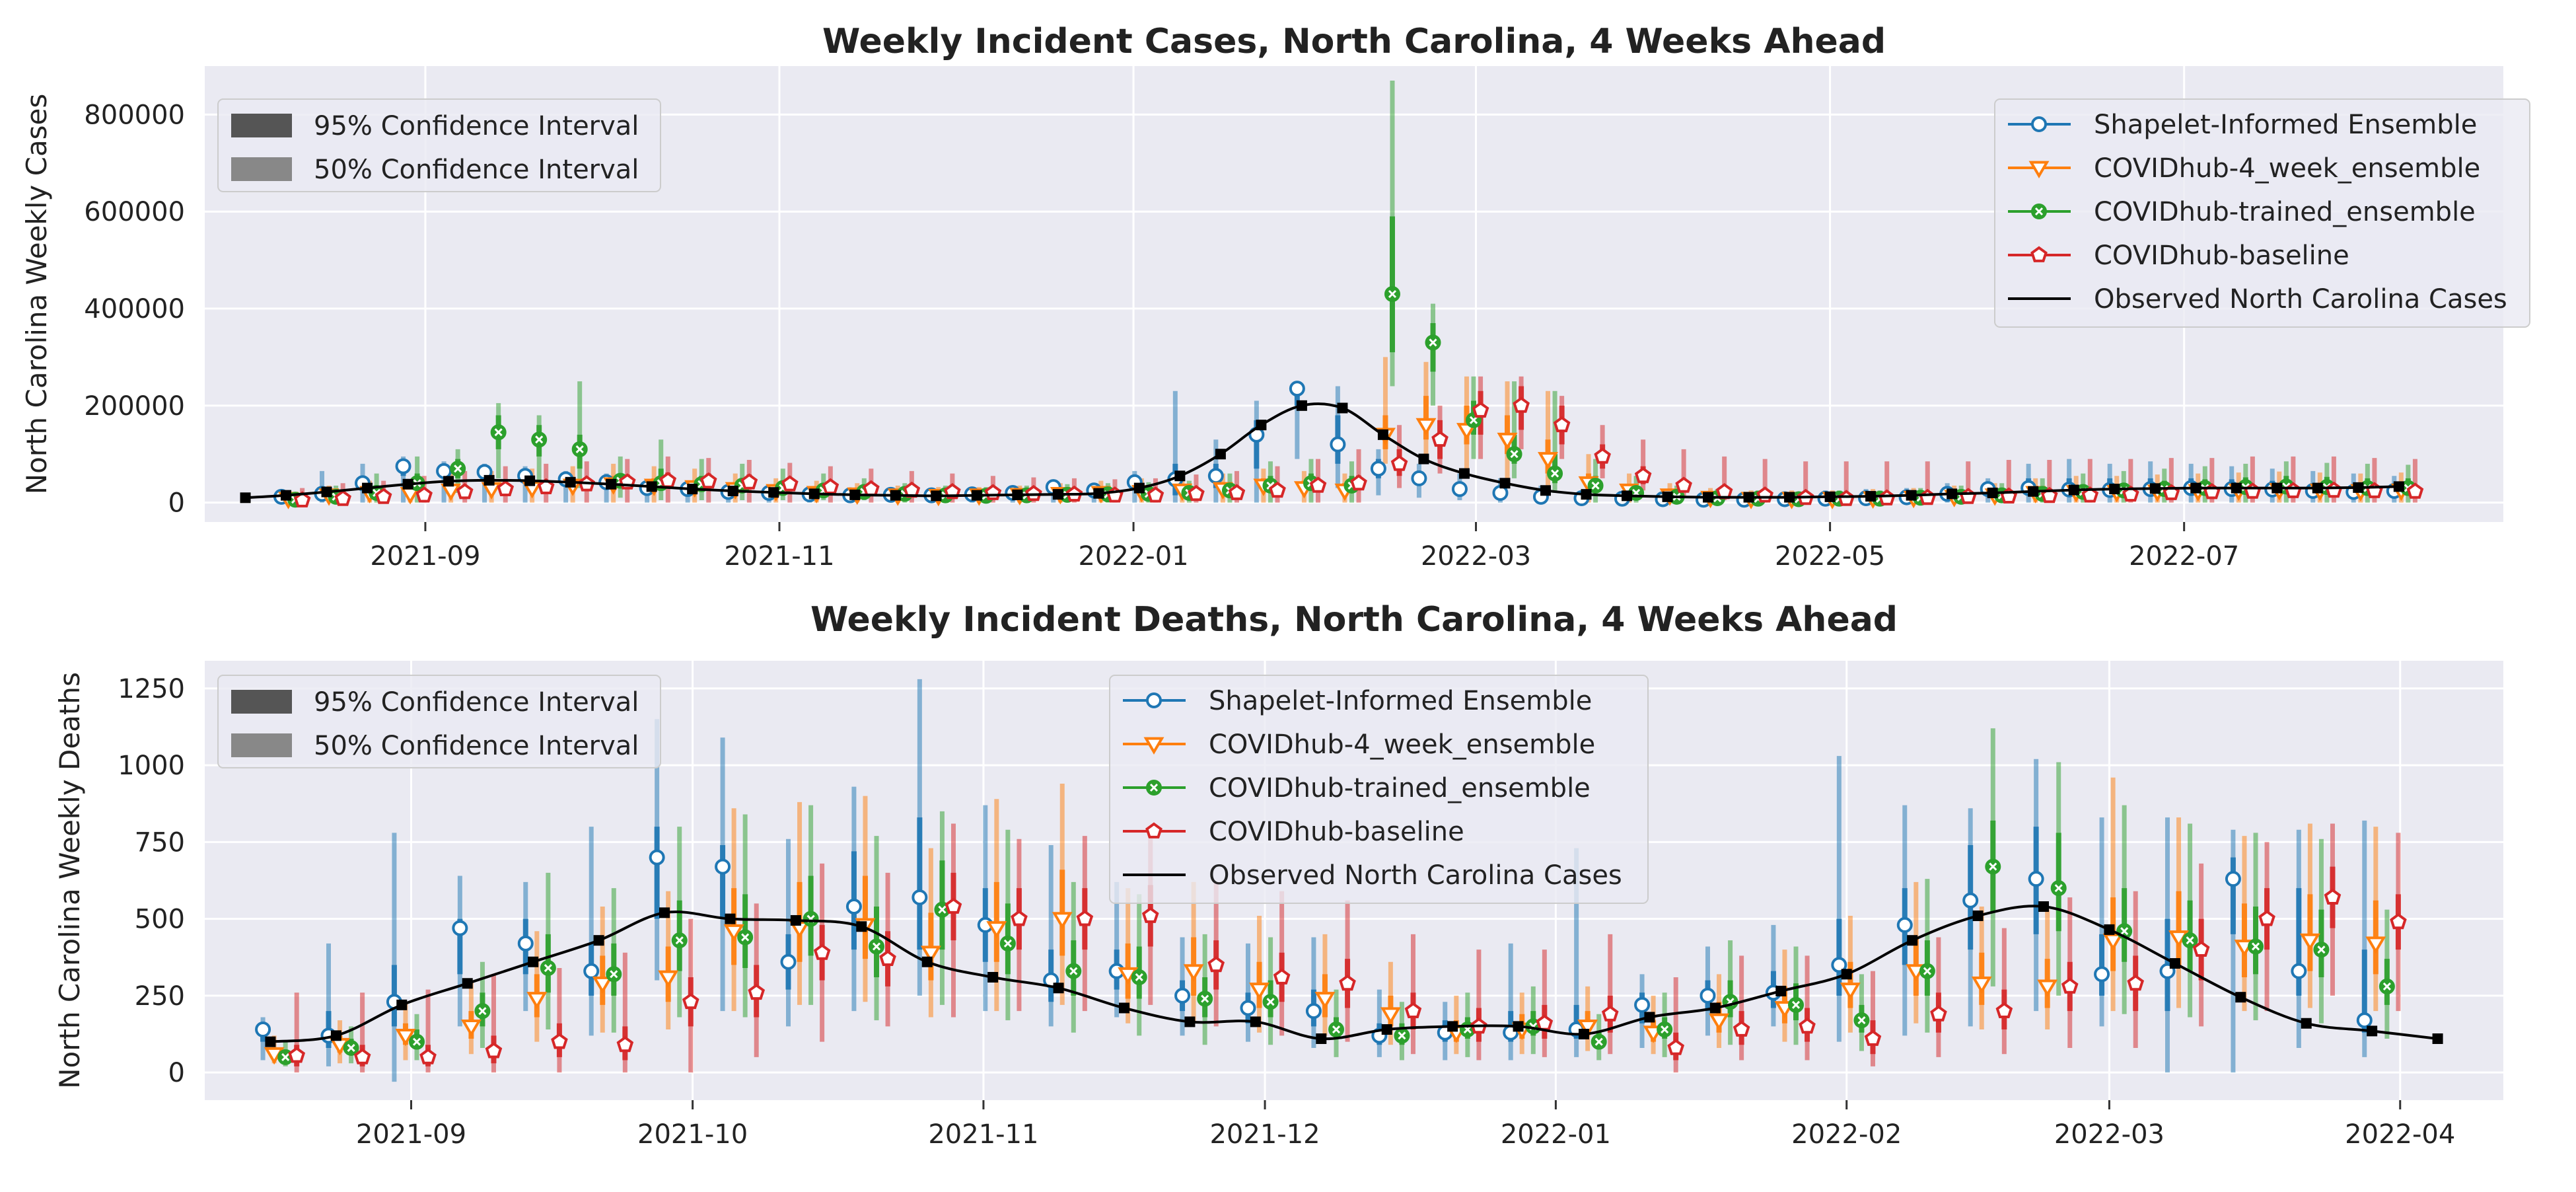 The width and height of the screenshot is (2576, 1192). I want to click on y-tick-label: 500, so click(160, 920).